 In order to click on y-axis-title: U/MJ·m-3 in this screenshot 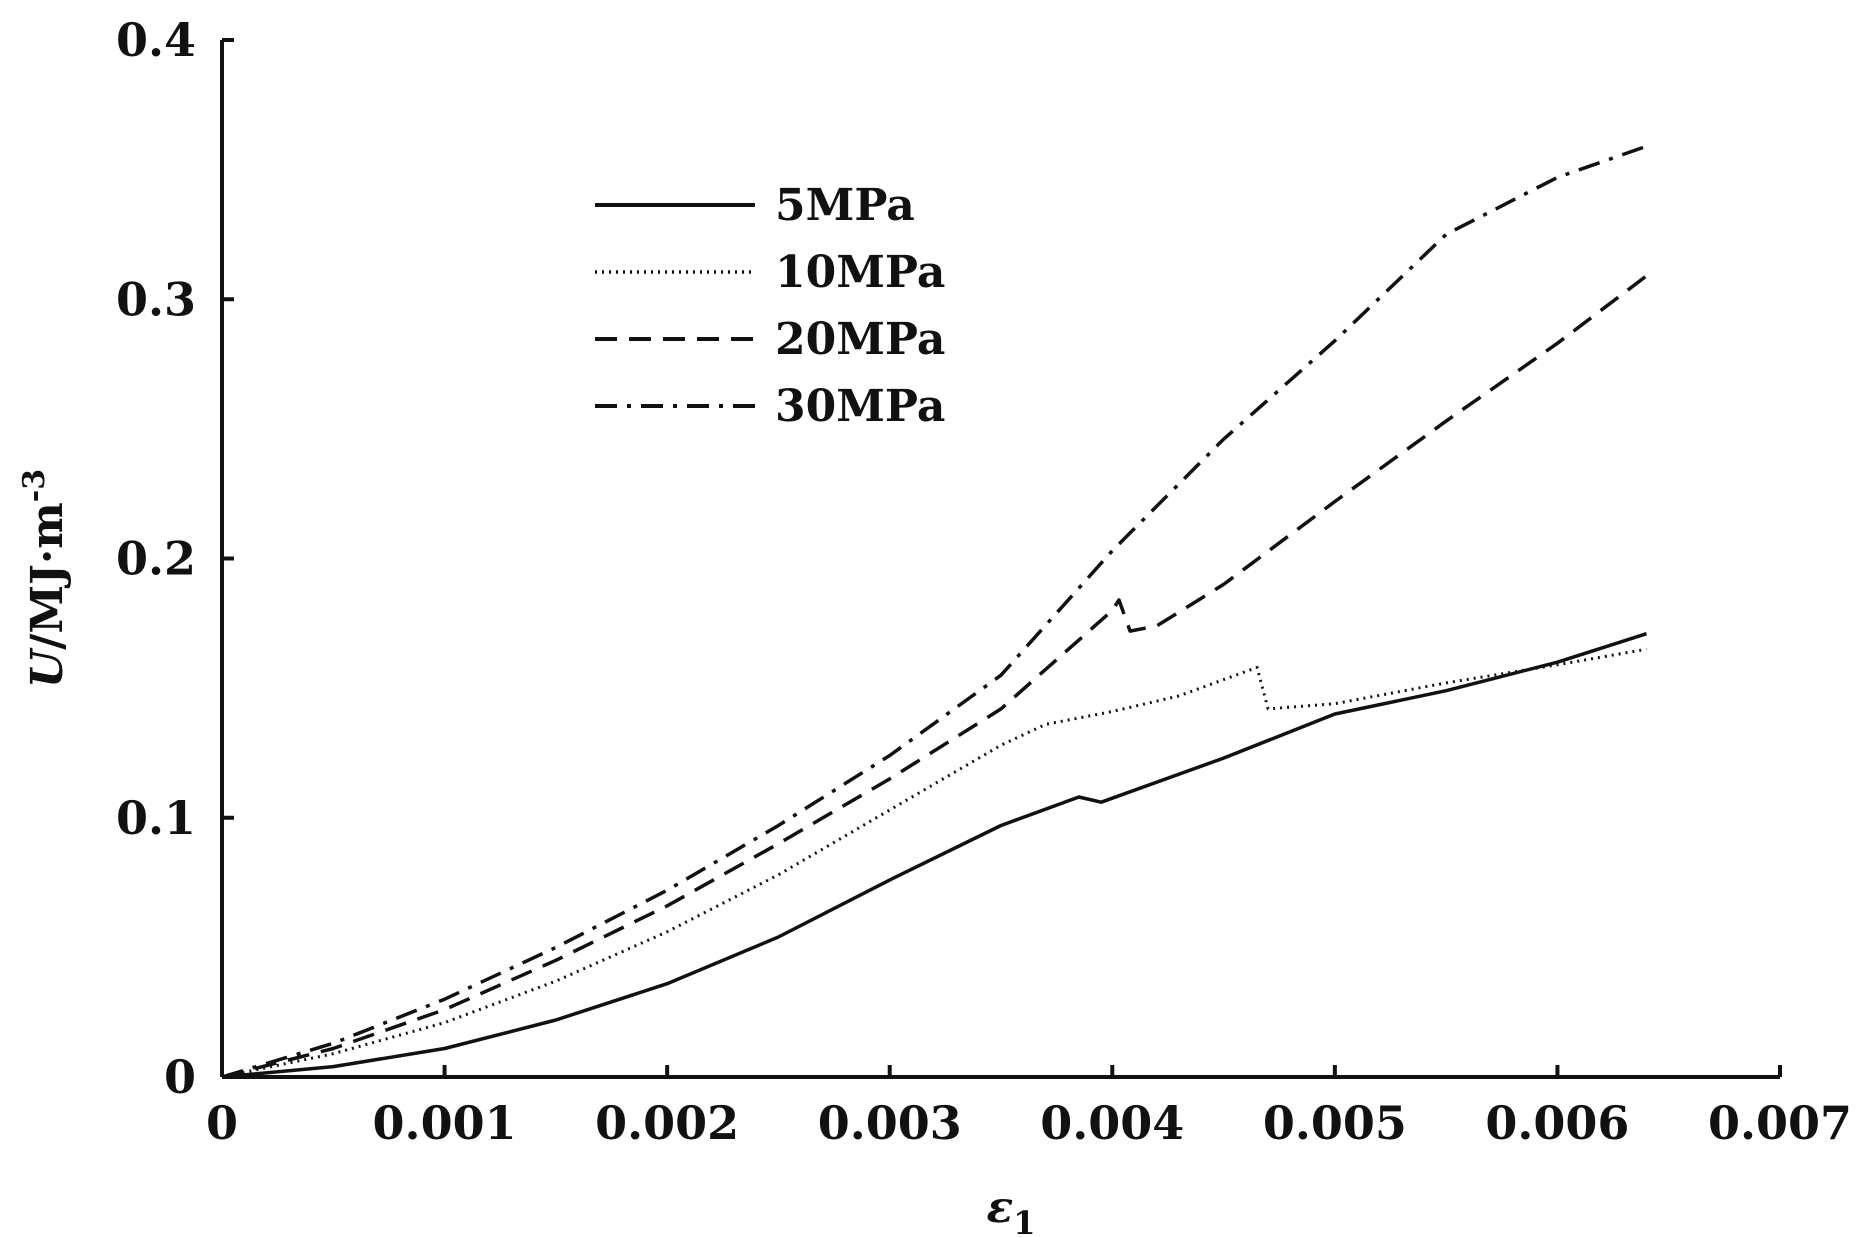, I will do `click(45, 578)`.